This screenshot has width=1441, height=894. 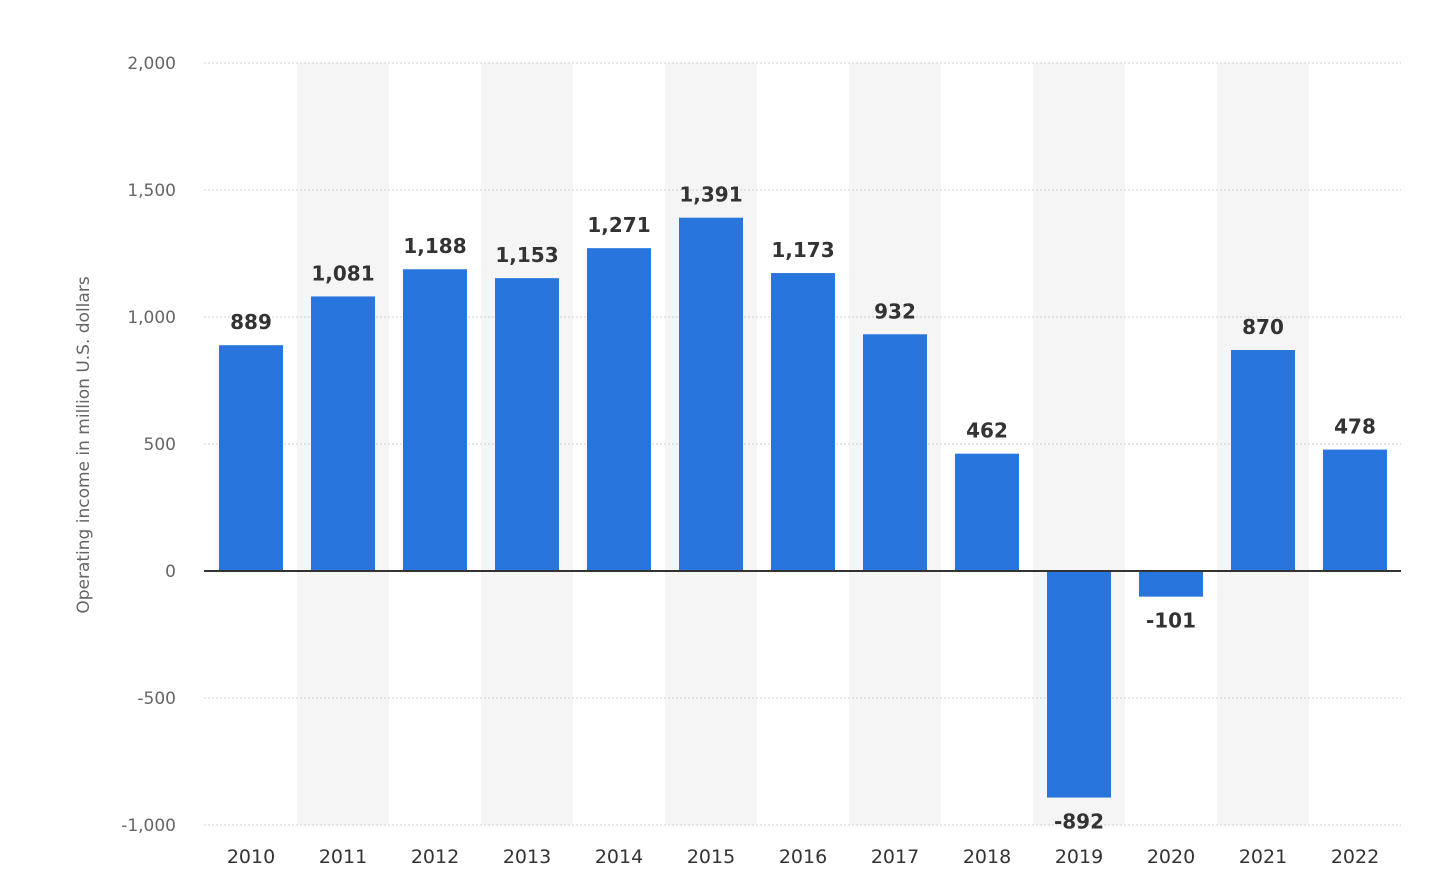 What do you see at coordinates (895, 311) in the screenshot?
I see `data-label-2017: 932` at bounding box center [895, 311].